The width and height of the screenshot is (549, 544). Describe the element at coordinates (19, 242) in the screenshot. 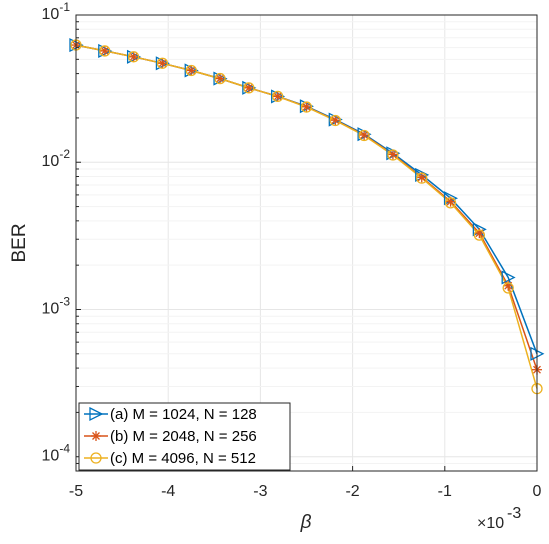

I see `y-axis-label: BER` at that location.